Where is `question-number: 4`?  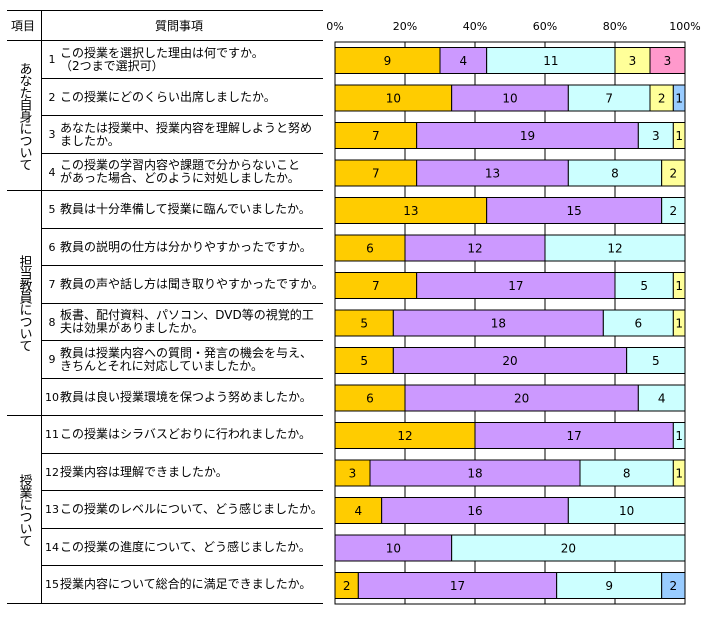 question-number: 4 is located at coordinates (52, 172).